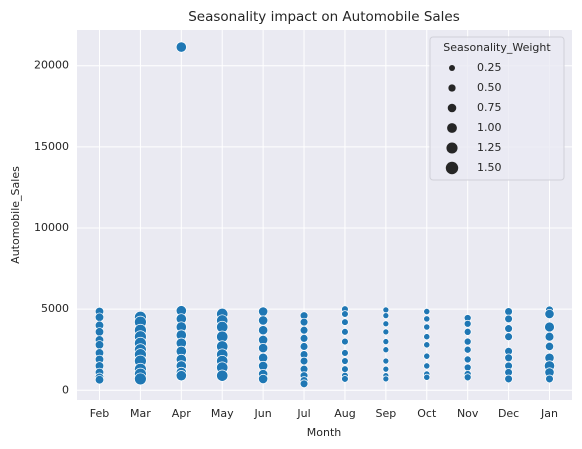  What do you see at coordinates (508, 413) in the screenshot?
I see `x-tick-label: Dec` at bounding box center [508, 413].